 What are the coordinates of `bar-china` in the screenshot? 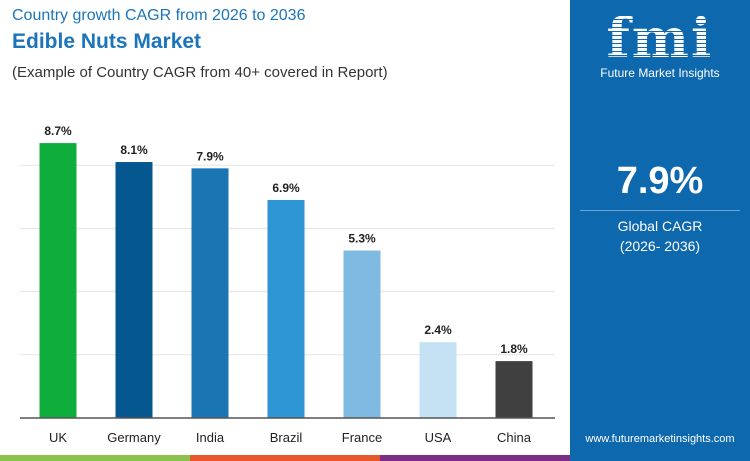 It's located at (514, 389).